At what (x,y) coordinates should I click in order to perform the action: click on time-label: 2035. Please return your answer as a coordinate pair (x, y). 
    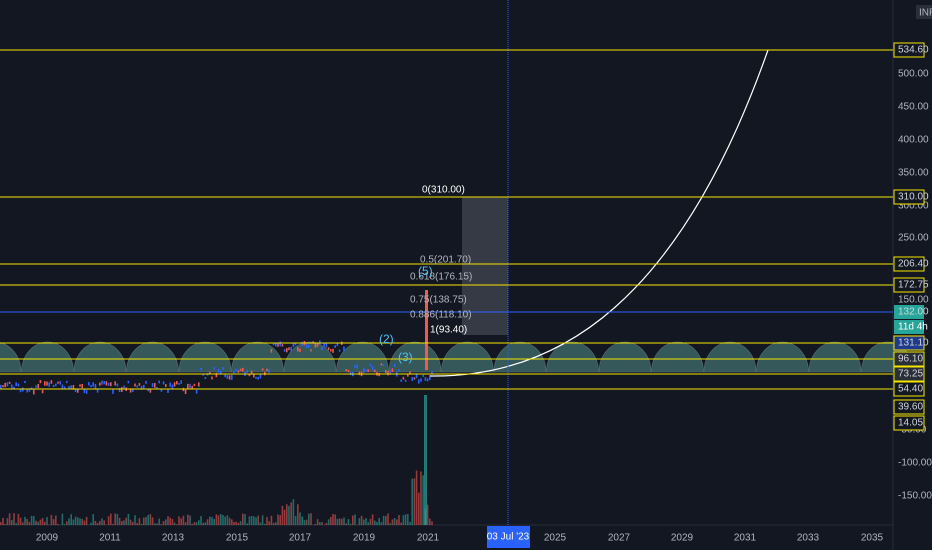
    Looking at the image, I should click on (872, 538).